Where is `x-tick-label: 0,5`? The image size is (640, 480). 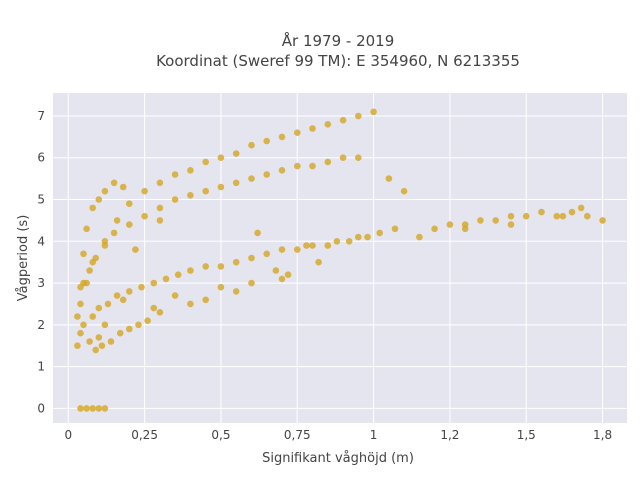 x-tick-label: 0,5 is located at coordinates (220, 435).